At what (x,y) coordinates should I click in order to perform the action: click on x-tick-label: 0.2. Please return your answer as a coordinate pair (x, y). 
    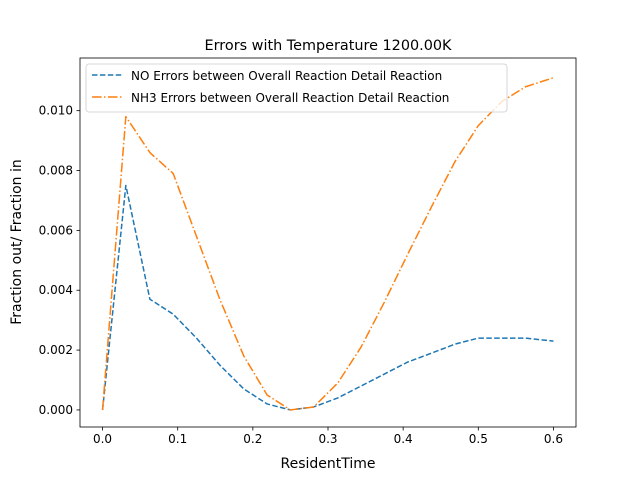
    Looking at the image, I should click on (252, 439).